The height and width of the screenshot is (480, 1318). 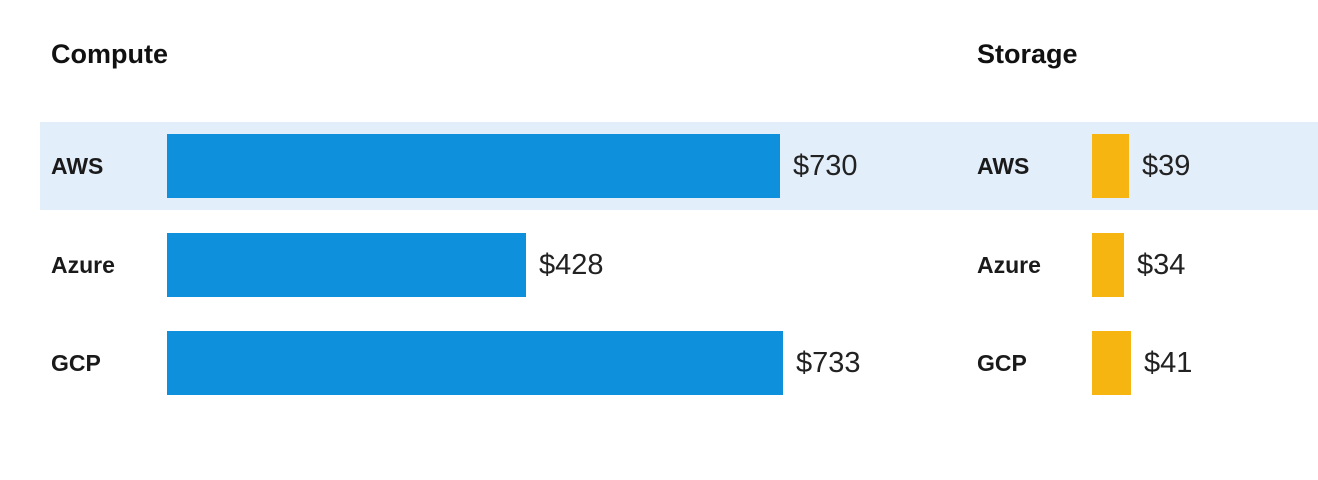 I want to click on compute-category-label-aws: AWS, so click(x=77, y=166).